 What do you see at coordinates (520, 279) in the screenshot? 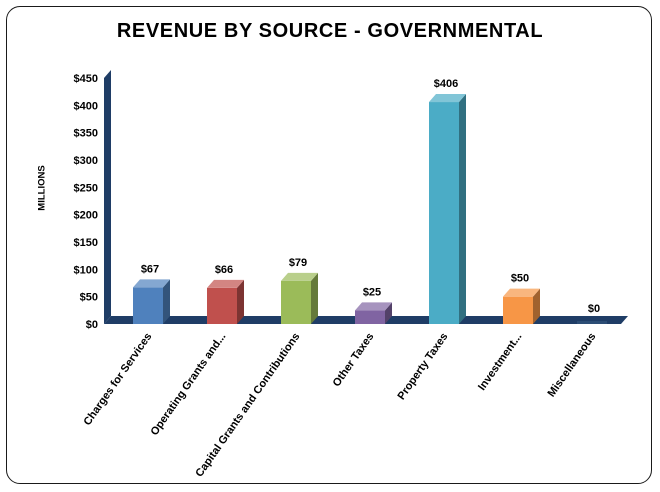
I see `data-label: $50` at bounding box center [520, 279].